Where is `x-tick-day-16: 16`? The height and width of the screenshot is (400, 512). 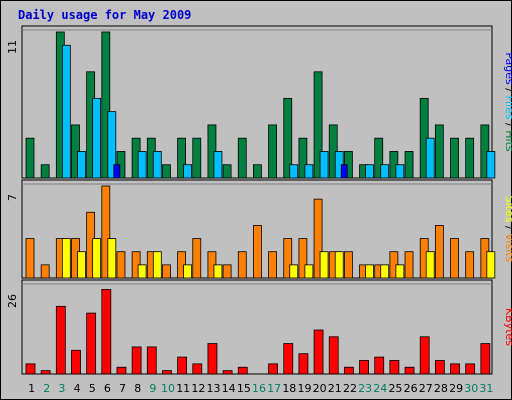
x-tick-day-16: 16 is located at coordinates (259, 388).